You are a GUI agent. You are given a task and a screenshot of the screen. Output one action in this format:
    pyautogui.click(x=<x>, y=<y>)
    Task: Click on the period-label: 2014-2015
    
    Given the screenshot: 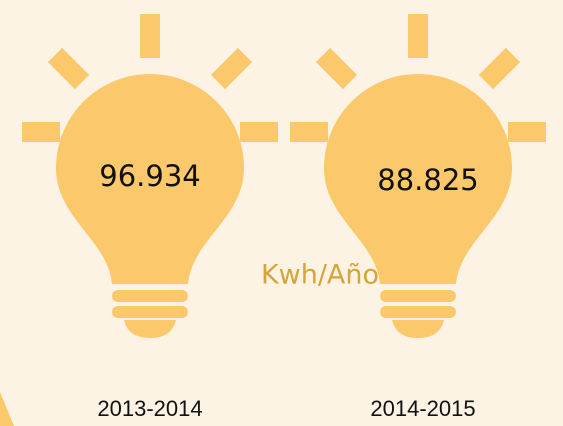 What is the action you would take?
    pyautogui.click(x=422, y=408)
    